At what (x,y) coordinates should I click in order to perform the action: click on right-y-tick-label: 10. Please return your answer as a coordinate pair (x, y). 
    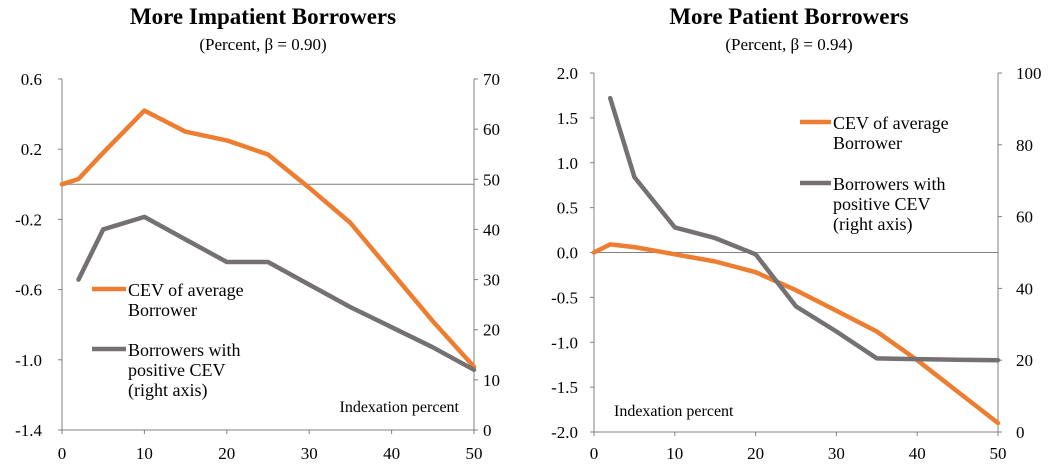
    Looking at the image, I should click on (491, 380).